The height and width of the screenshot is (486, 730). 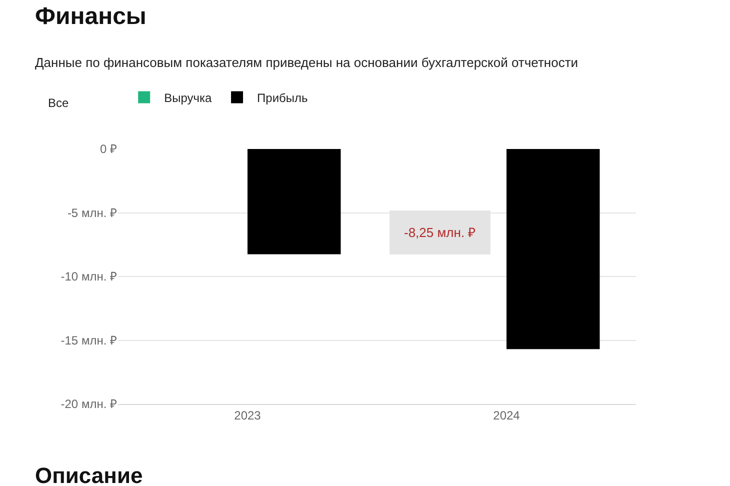 What do you see at coordinates (88, 404) in the screenshot?
I see `y-tick-label: -20 млн. ₽` at bounding box center [88, 404].